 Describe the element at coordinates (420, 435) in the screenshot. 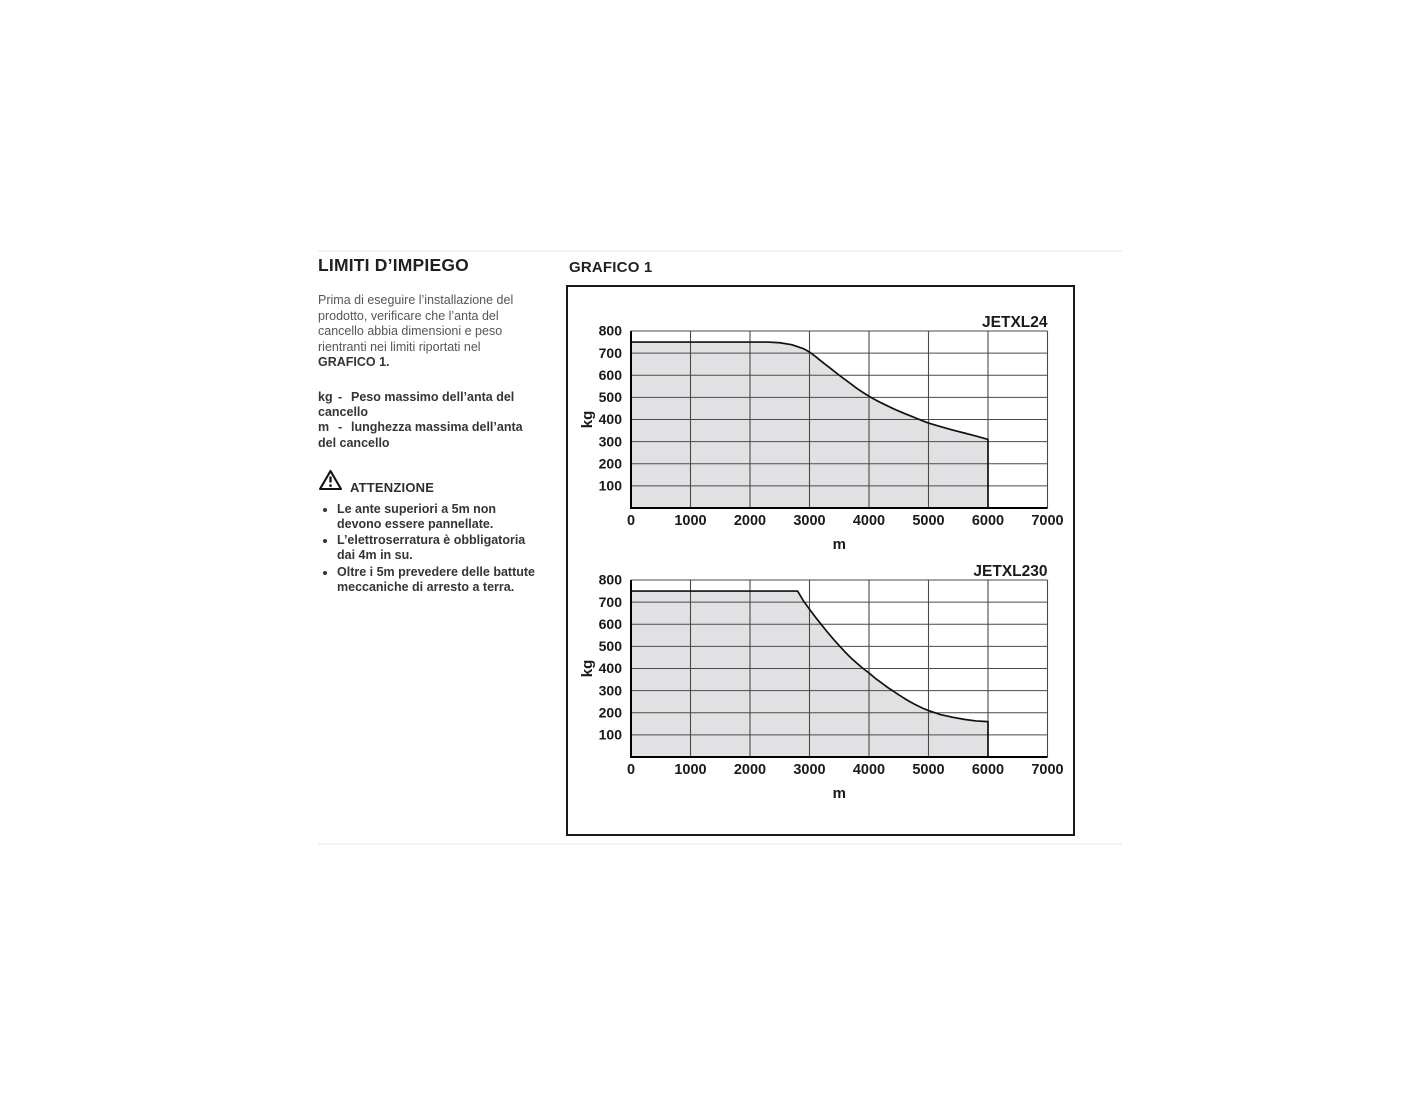

I see `legend-m-desc: lunghezza massima dell’anta del cancello` at that location.